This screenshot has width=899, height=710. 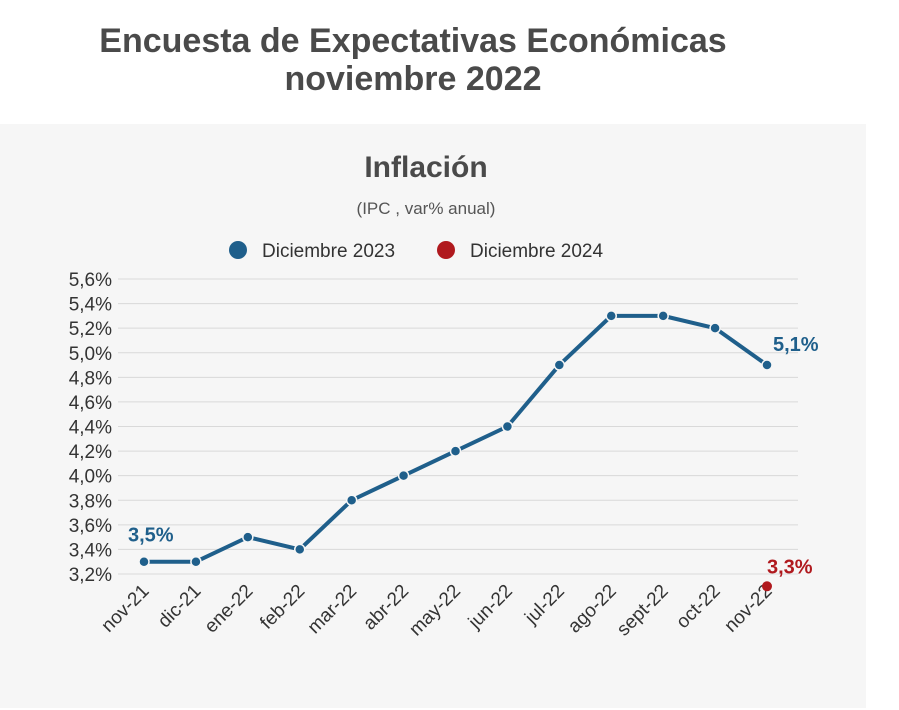 I want to click on legend-label-1: Diciembre 2023, so click(x=328, y=251).